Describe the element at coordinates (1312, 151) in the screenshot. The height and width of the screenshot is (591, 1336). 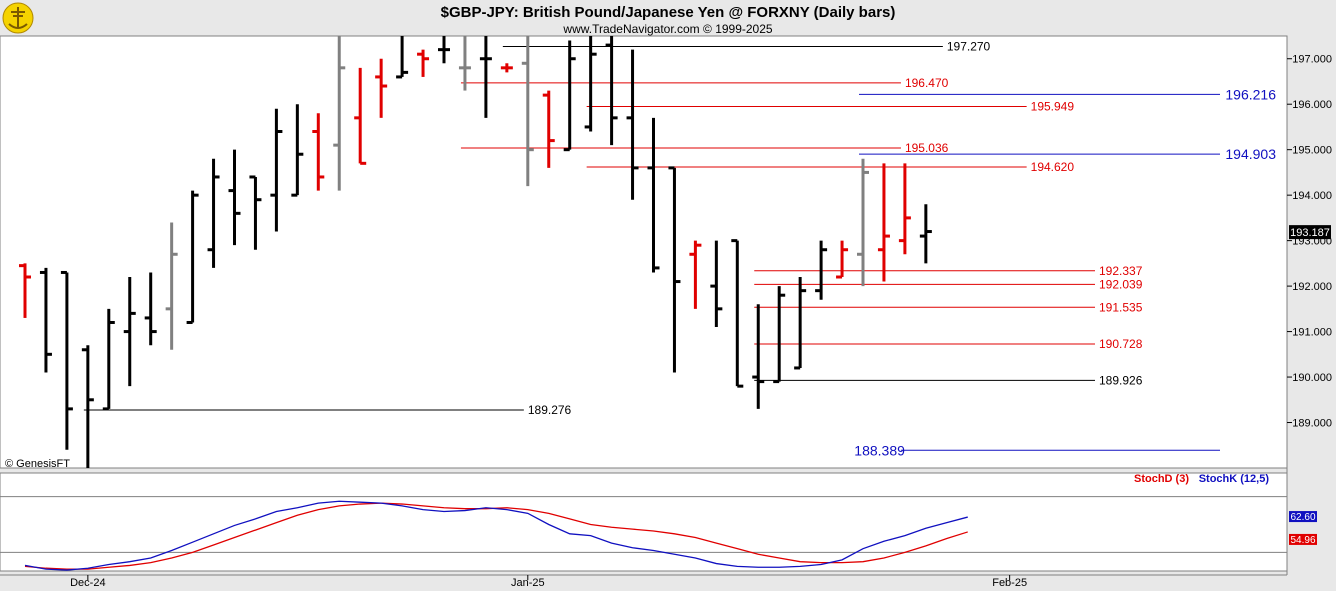
I see `y-tick-label: 195.000` at that location.